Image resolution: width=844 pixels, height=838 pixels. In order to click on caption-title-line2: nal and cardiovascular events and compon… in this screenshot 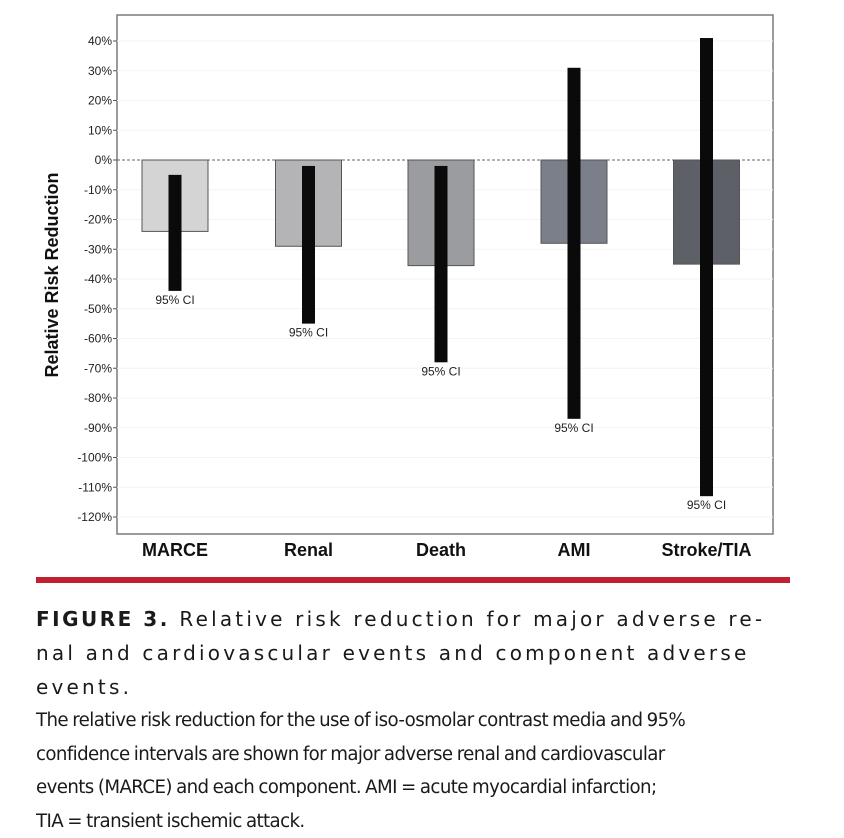, I will do `click(392, 670)`.